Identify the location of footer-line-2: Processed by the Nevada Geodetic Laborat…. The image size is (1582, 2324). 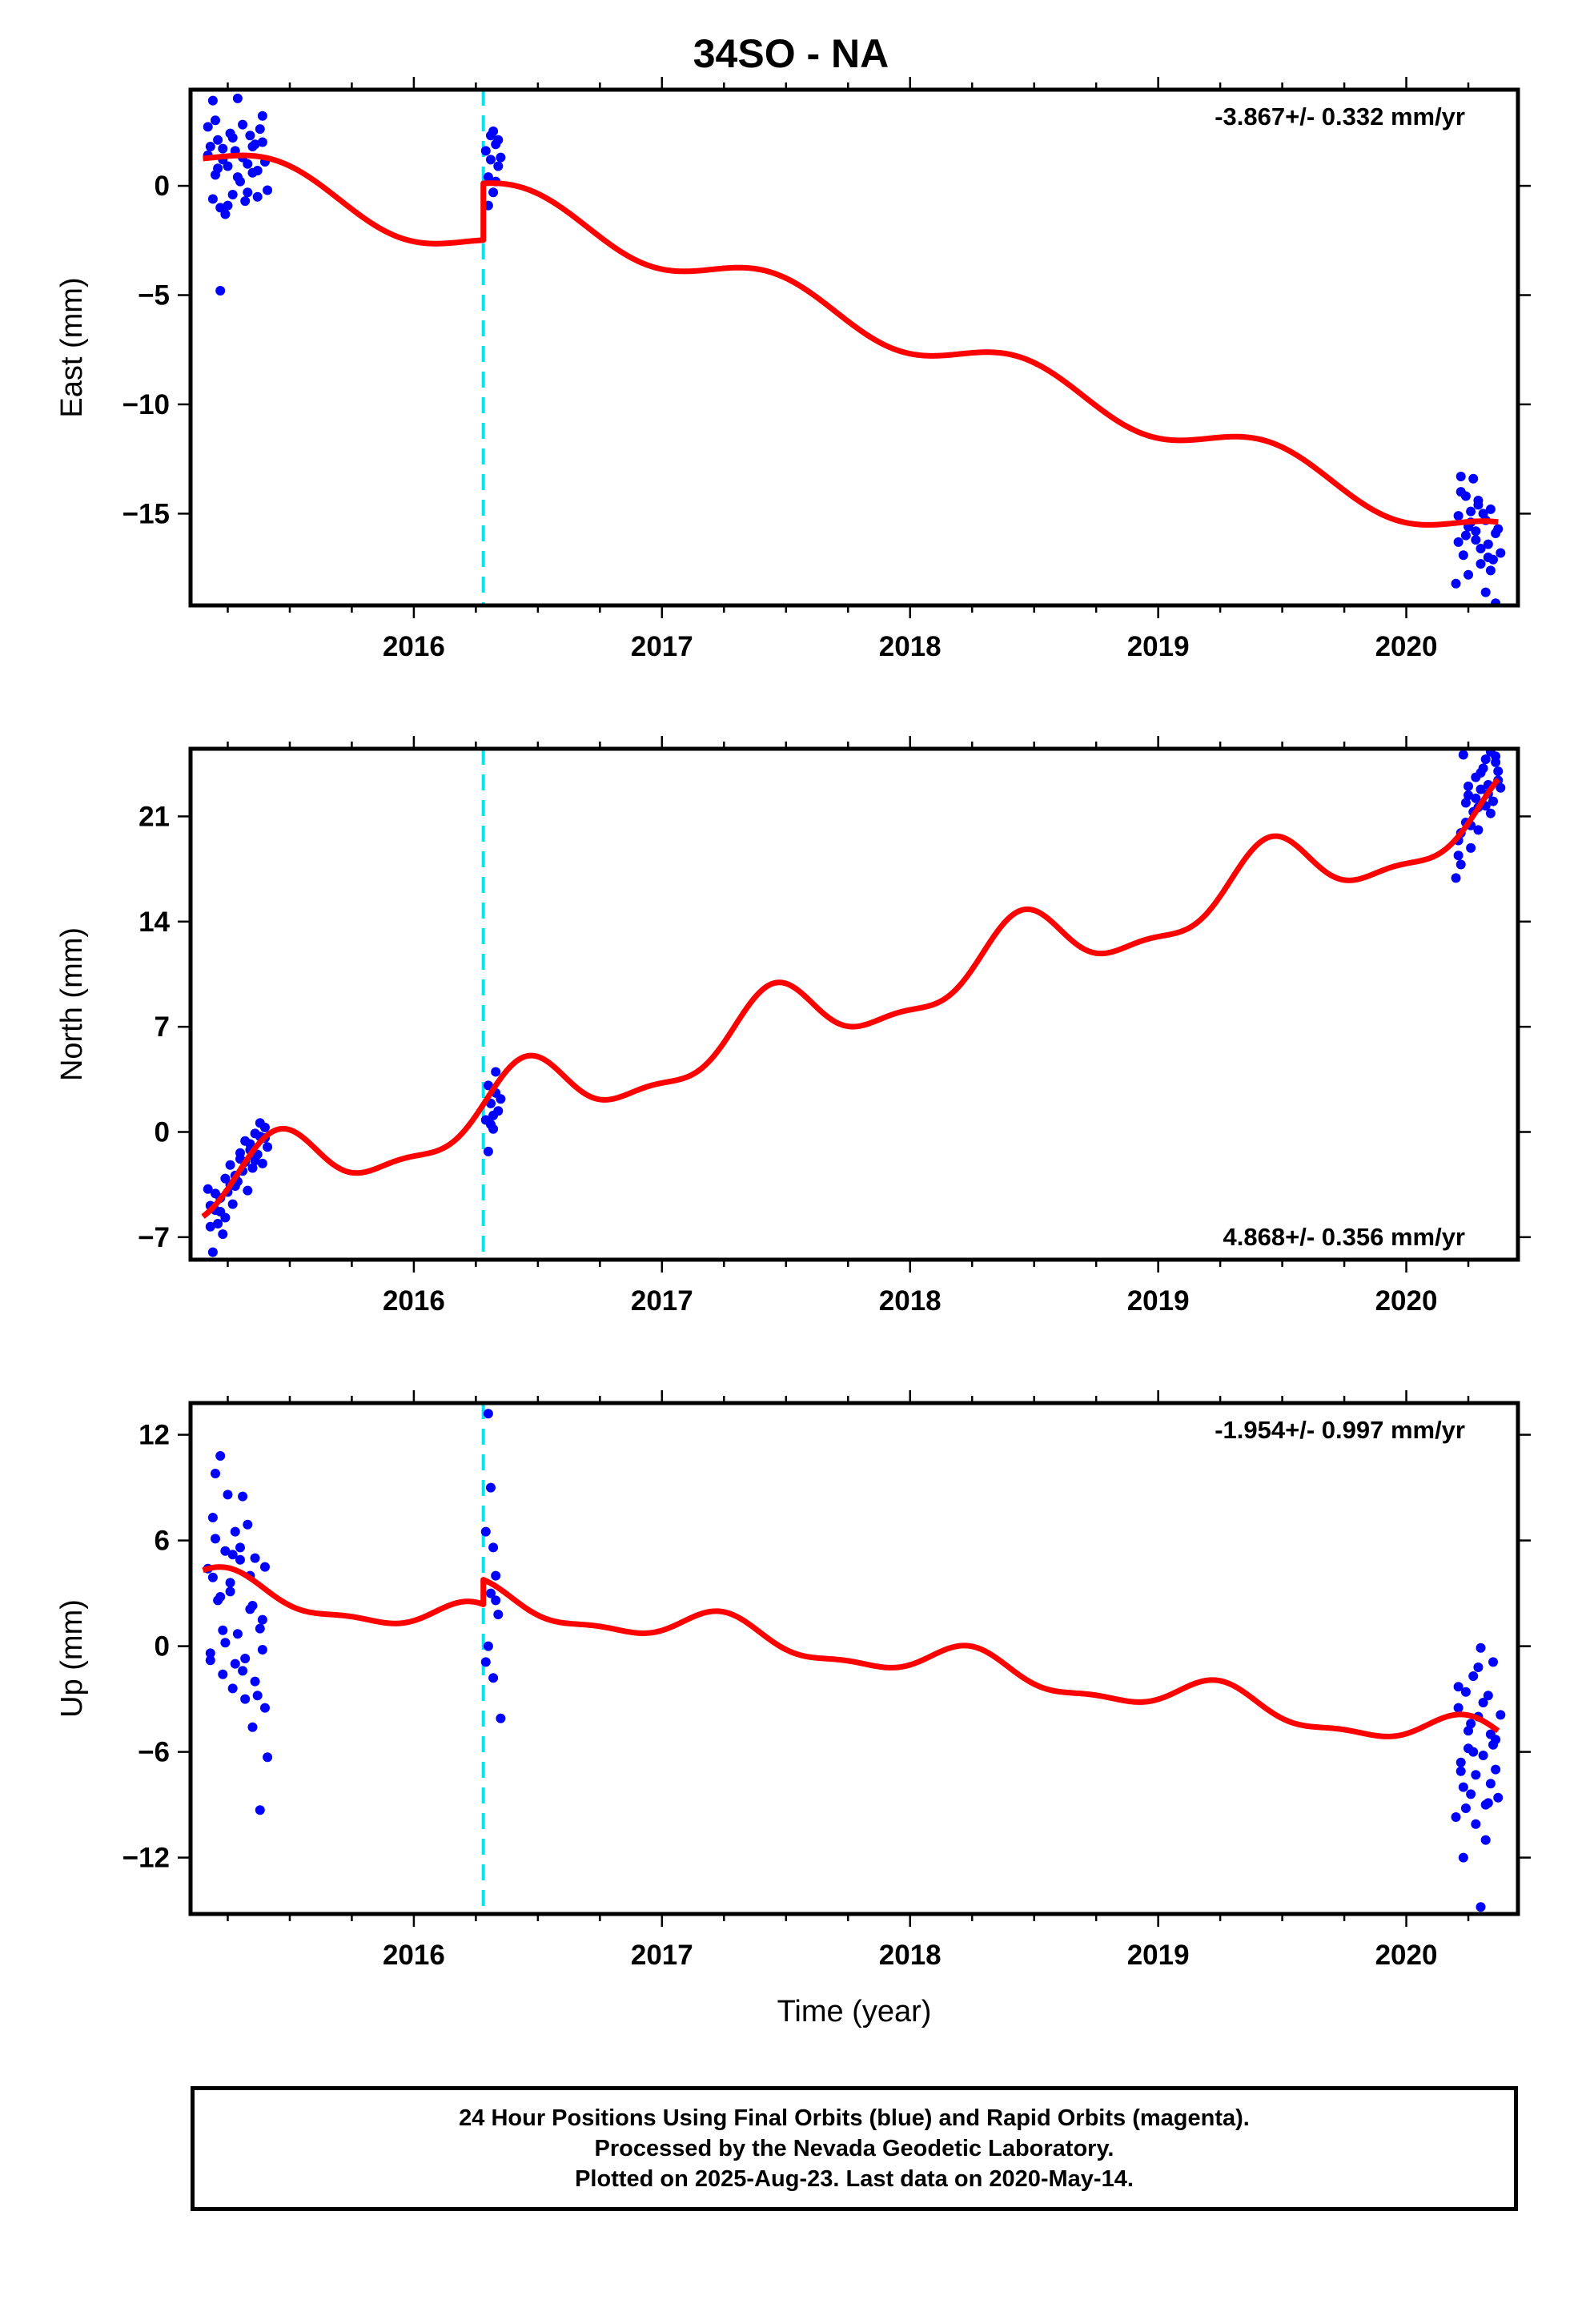
(854, 2148).